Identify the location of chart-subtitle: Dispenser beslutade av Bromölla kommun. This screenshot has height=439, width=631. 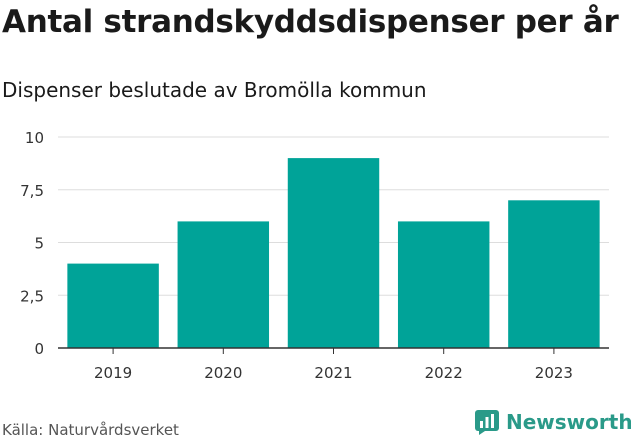
(214, 90).